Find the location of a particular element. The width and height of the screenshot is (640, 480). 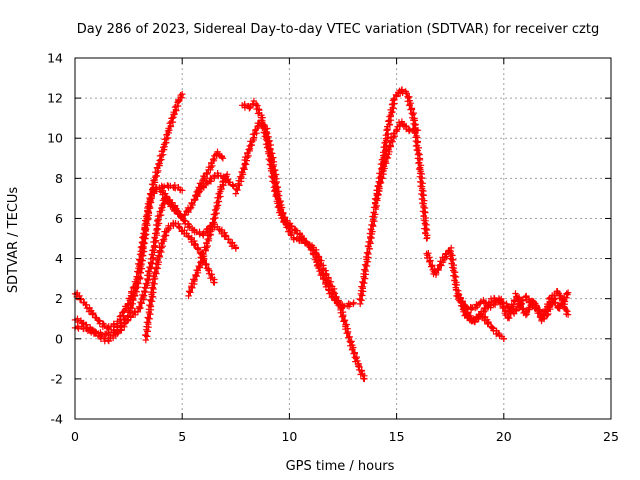

y-tick-label: 8 is located at coordinates (59, 178).